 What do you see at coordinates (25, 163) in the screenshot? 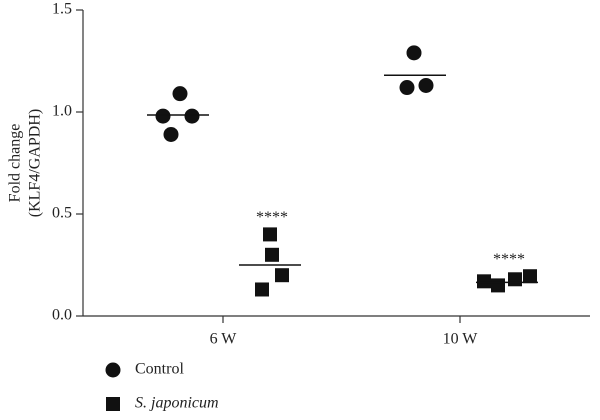
I see `y-axis-title: Fold change (KLF4/GAPDH)` at bounding box center [25, 163].